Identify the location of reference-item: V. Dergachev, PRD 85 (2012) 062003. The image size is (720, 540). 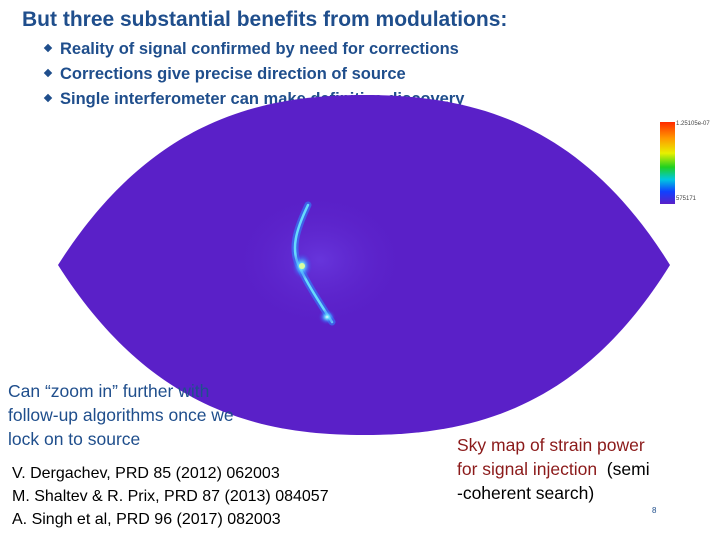
(146, 473).